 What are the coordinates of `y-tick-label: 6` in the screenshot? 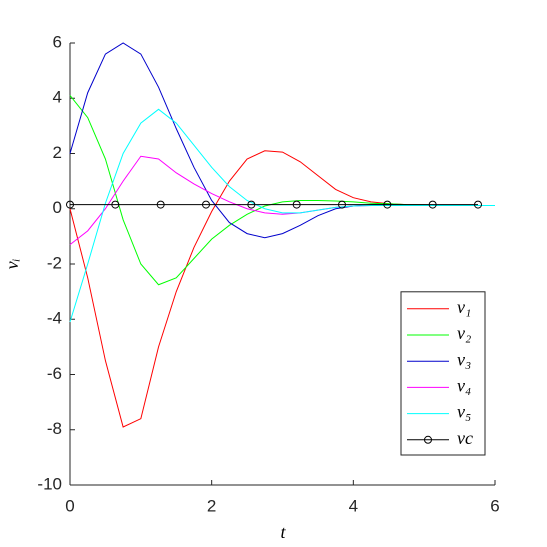 It's located at (57, 41).